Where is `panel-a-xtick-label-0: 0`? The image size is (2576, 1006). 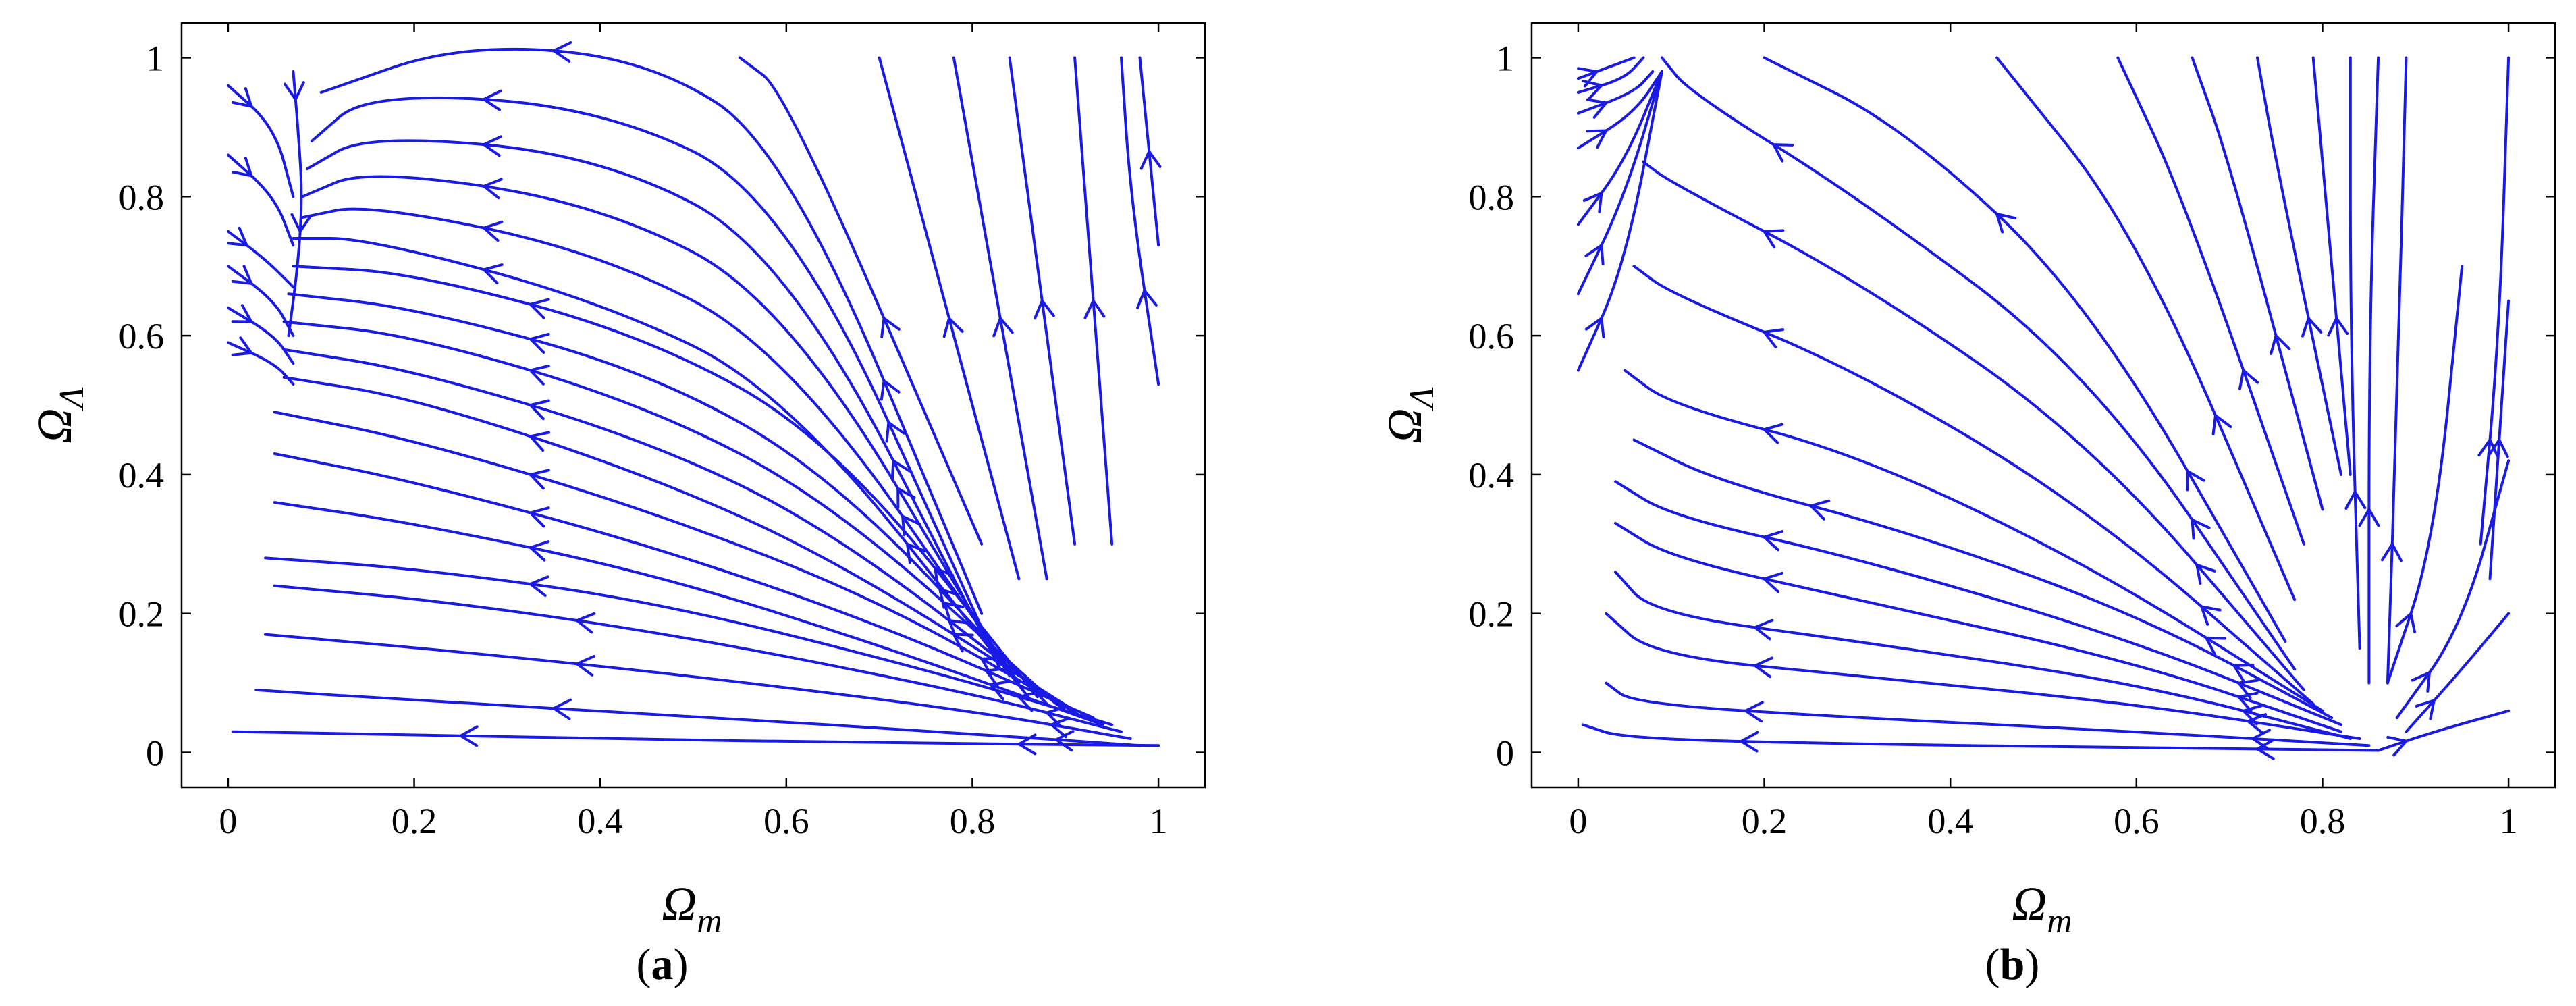 panel-a-xtick-label-0: 0 is located at coordinates (228, 821).